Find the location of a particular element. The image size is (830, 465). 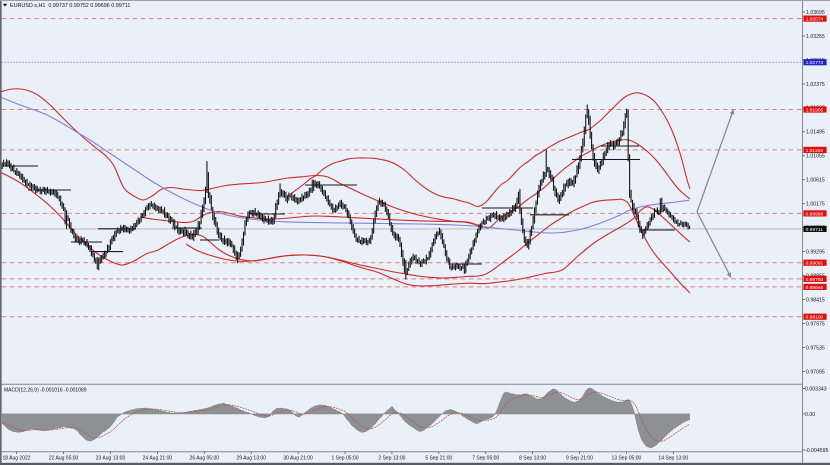

svg-text: 22 Aug 05:00 is located at coordinates (64, 459).